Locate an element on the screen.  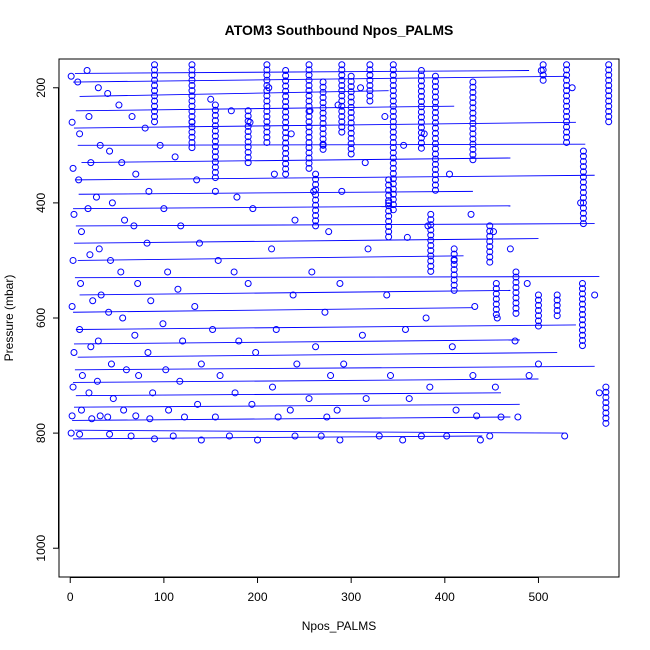
y-tick-label: 1000 is located at coordinates (41, 548).